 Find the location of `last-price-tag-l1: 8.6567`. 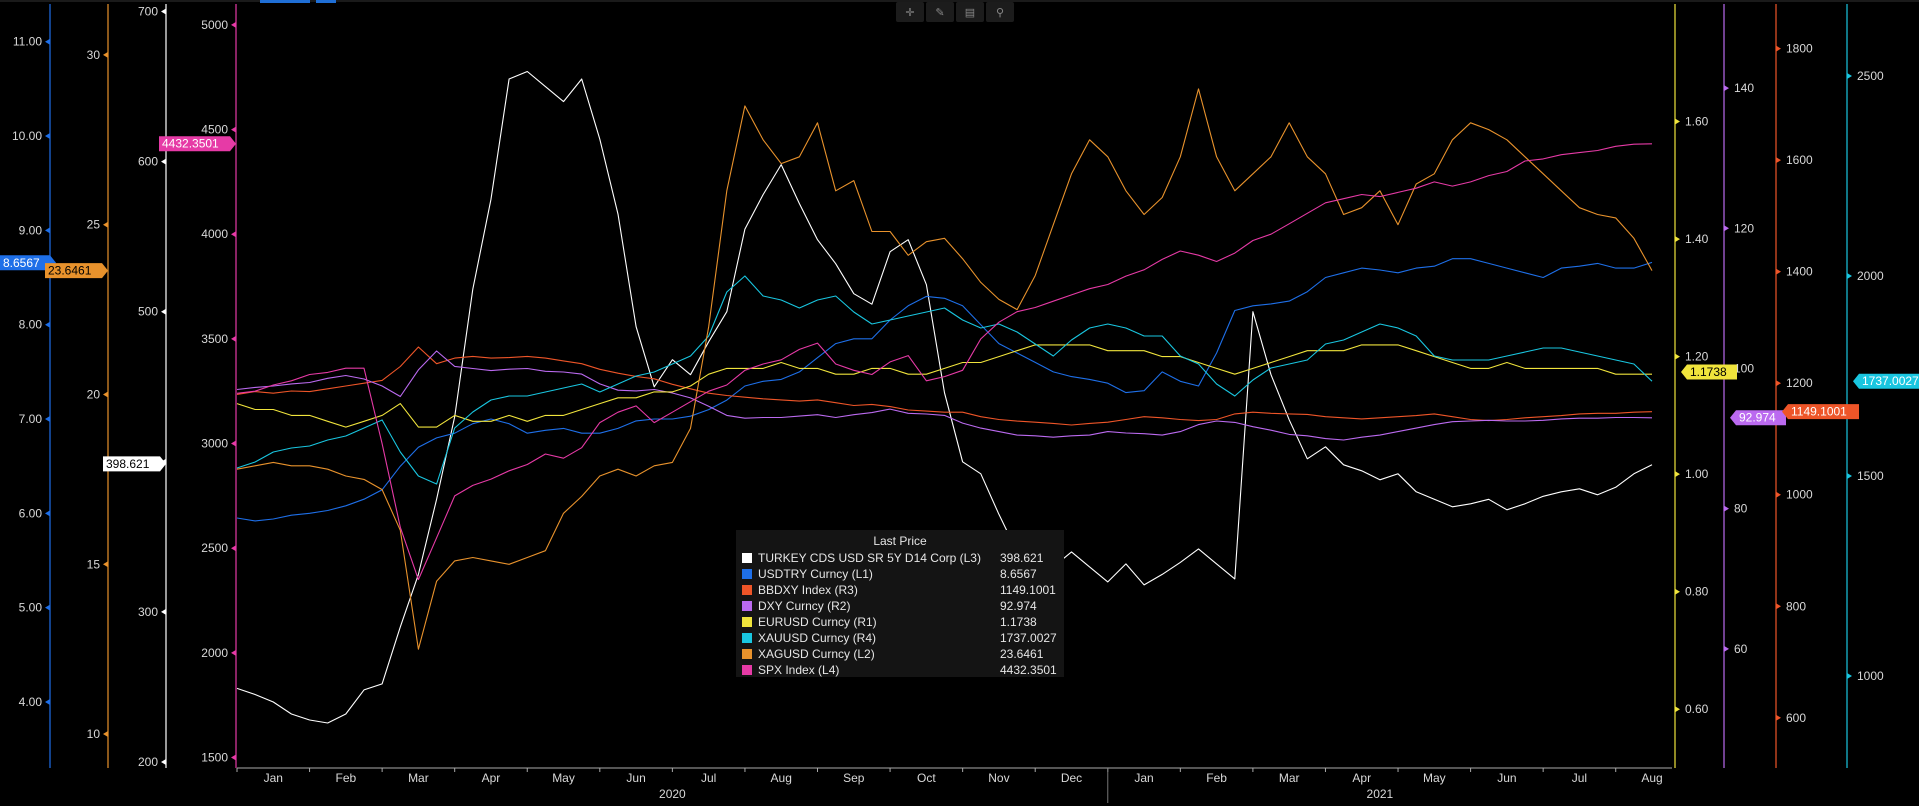

last-price-tag-l1: 8.6567 is located at coordinates (28, 263).